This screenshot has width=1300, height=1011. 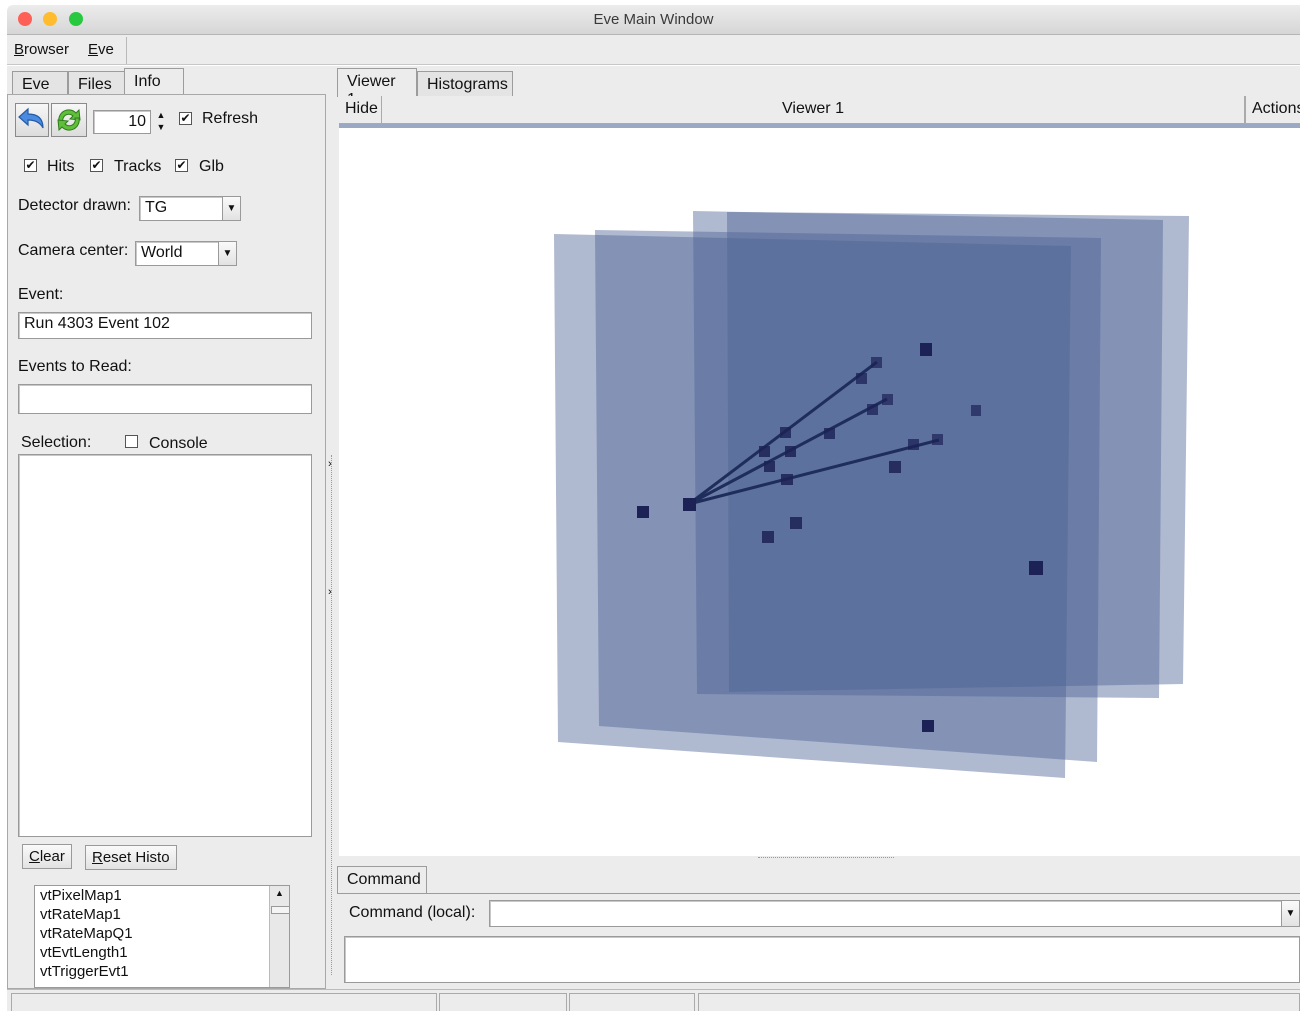 What do you see at coordinates (230, 118) in the screenshot?
I see `refresh-label: Refresh` at bounding box center [230, 118].